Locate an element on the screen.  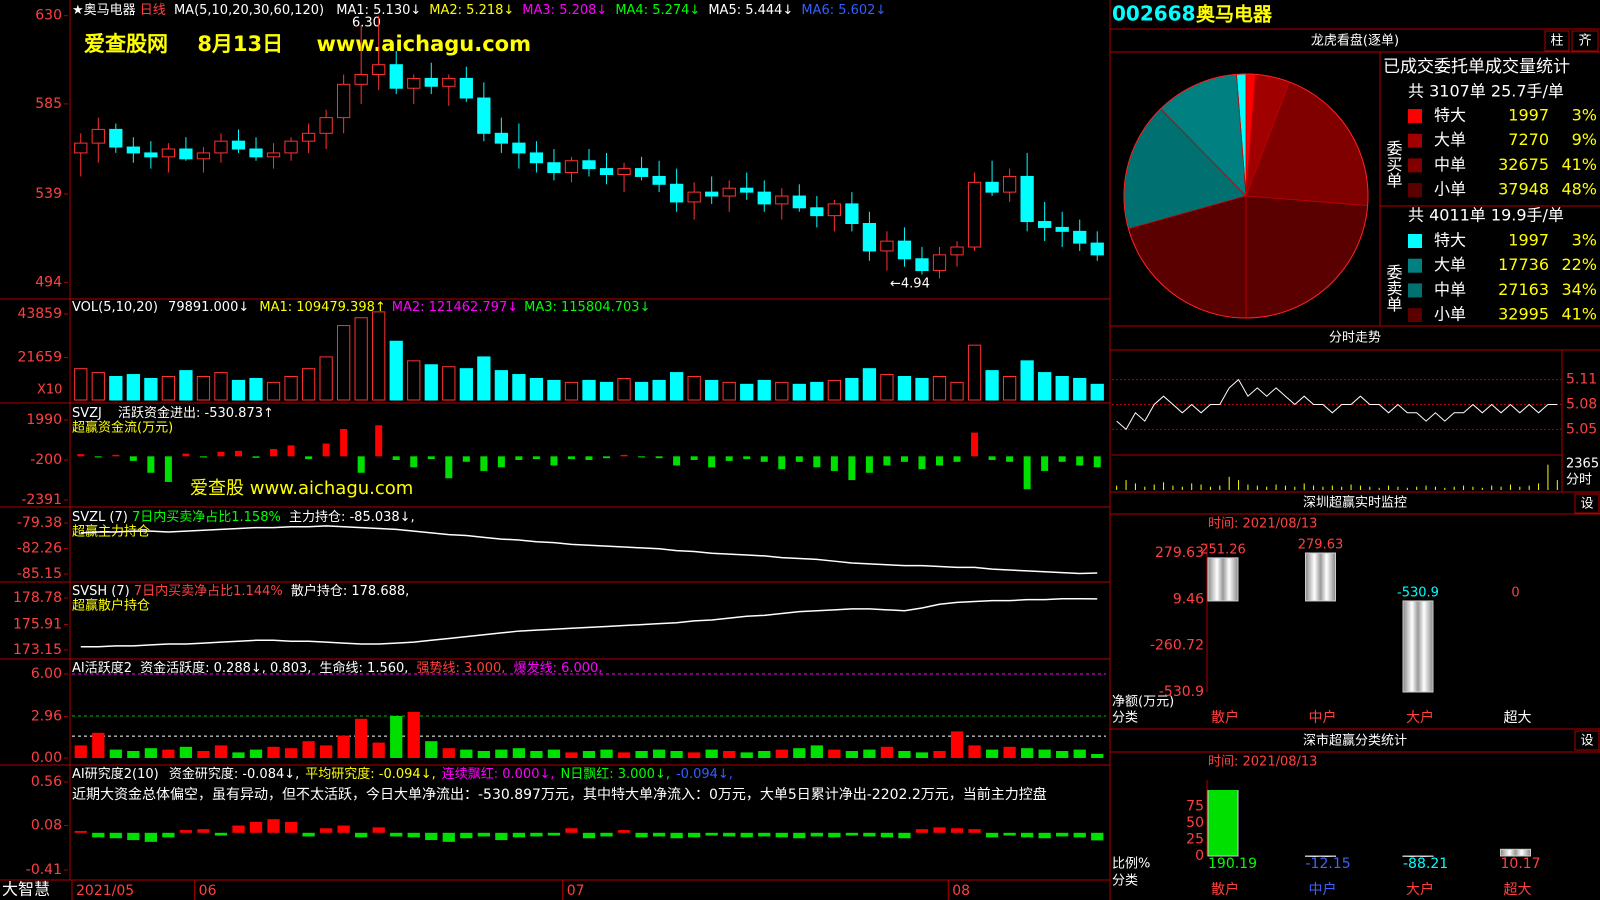
button-label: 柱 is located at coordinates (1556, 41).